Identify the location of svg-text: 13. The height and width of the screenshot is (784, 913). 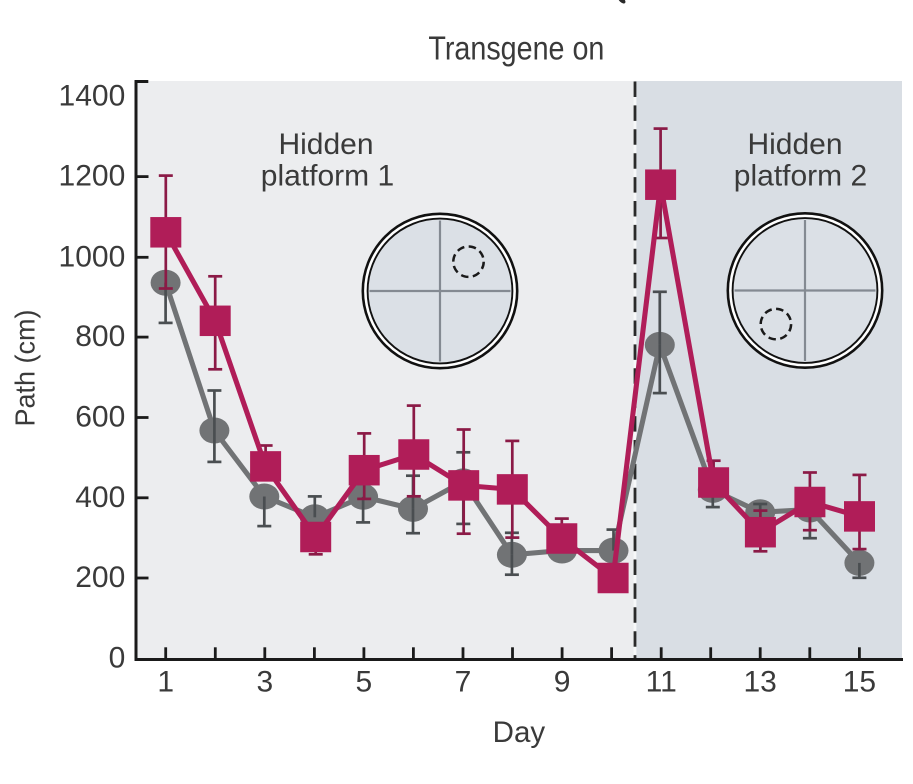
(760, 681).